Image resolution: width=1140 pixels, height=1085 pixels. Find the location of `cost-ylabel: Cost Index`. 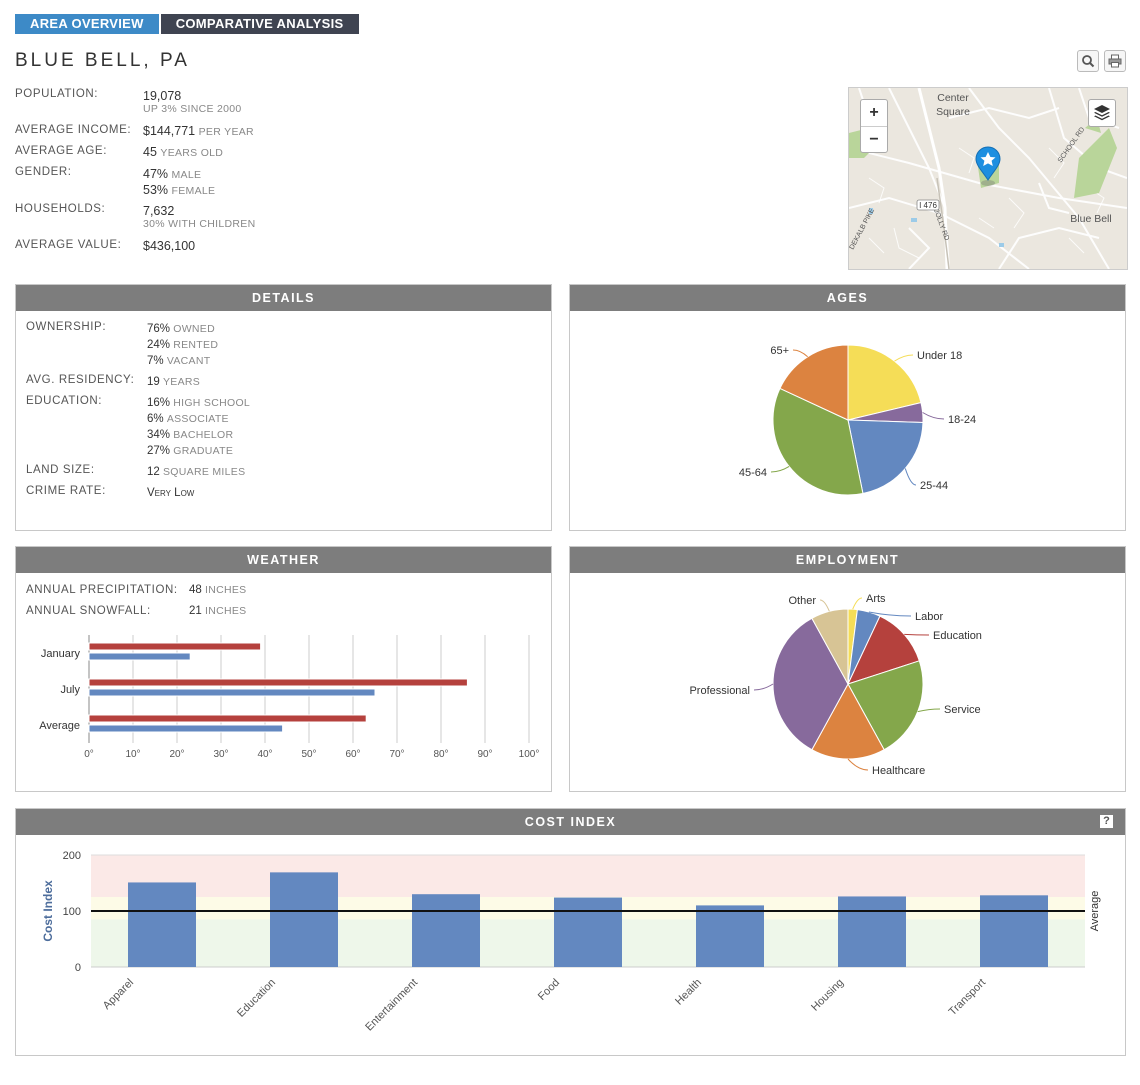

cost-ylabel: Cost Index is located at coordinates (48, 911).